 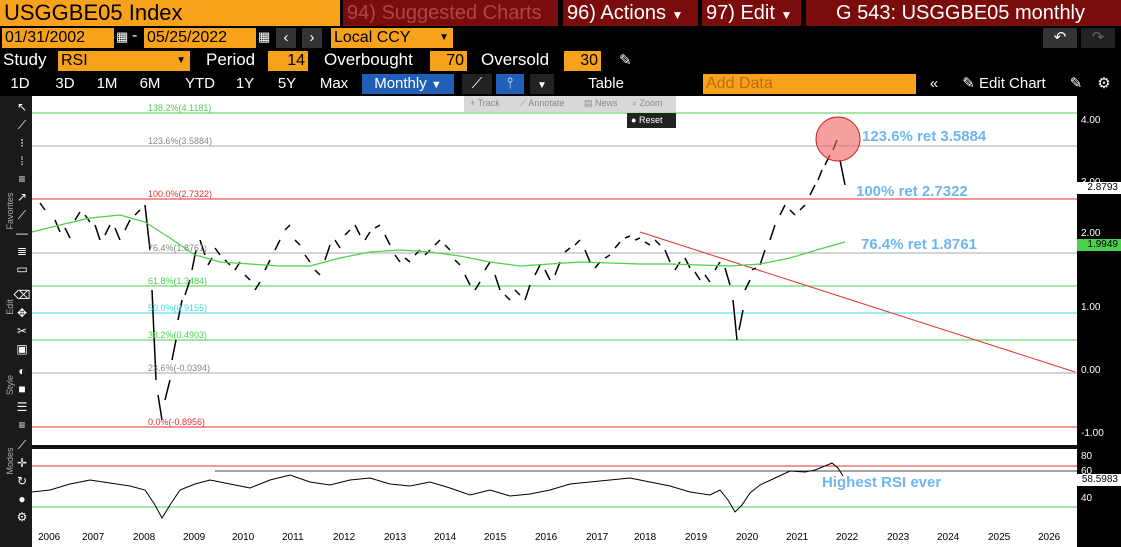 What do you see at coordinates (1049, 537) in the screenshot?
I see `x-tick: 2026` at bounding box center [1049, 537].